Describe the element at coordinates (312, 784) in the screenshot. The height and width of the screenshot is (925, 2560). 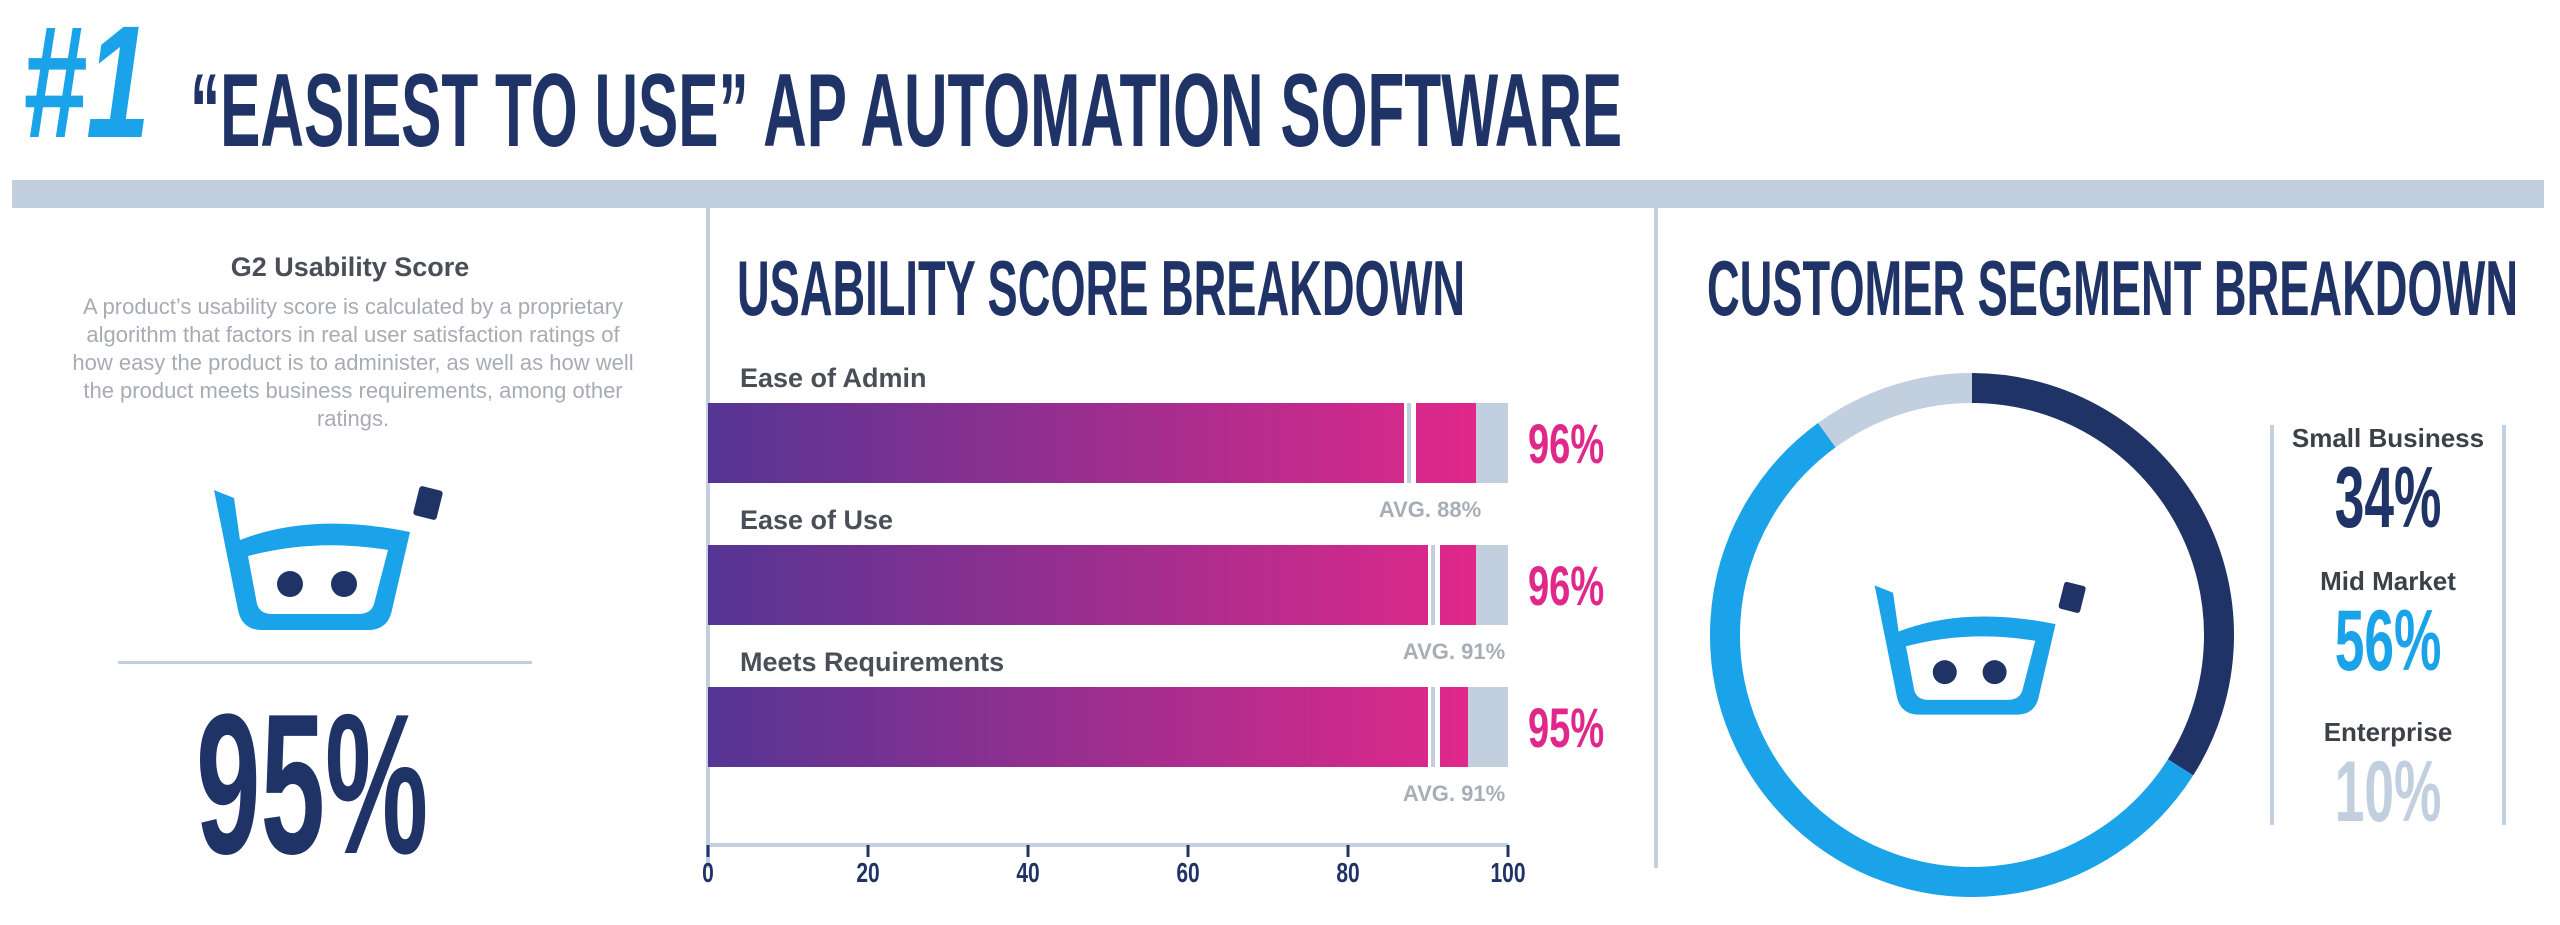
I see `overall-usability-score: 95%` at that location.